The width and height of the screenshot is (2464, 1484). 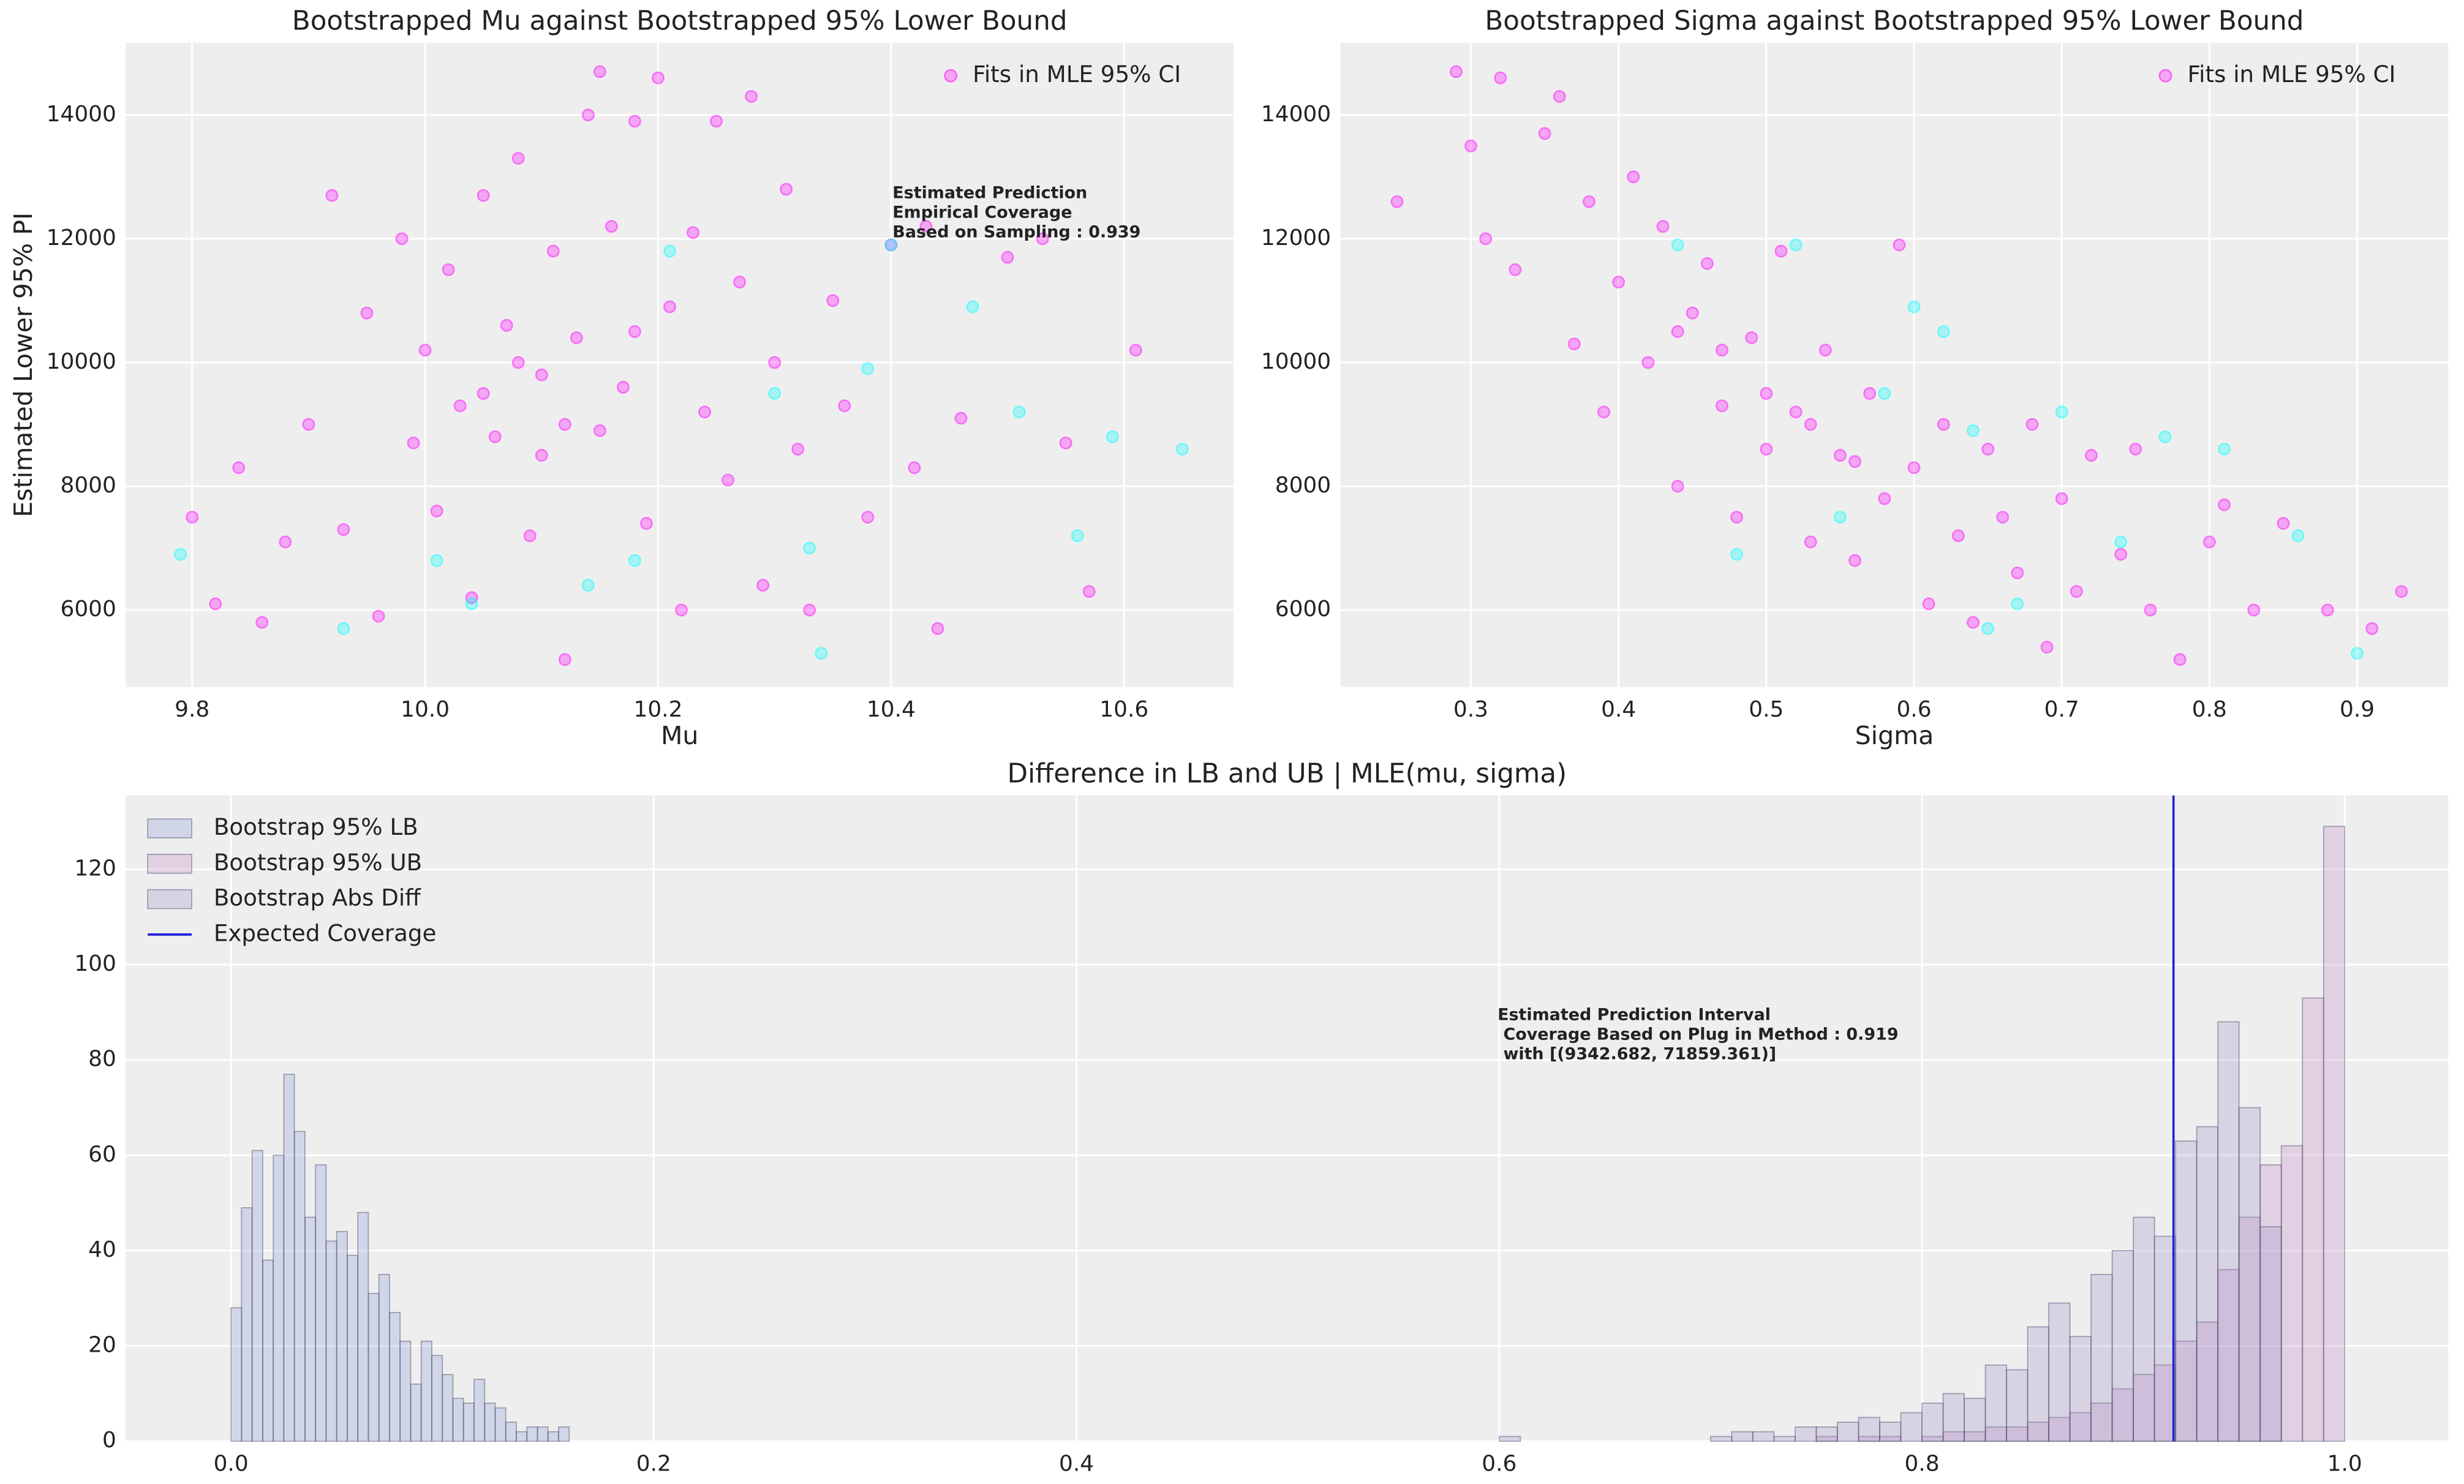 What do you see at coordinates (1077, 74) in the screenshot?
I see `legend-label: Fits in MLE 95% CI` at bounding box center [1077, 74].